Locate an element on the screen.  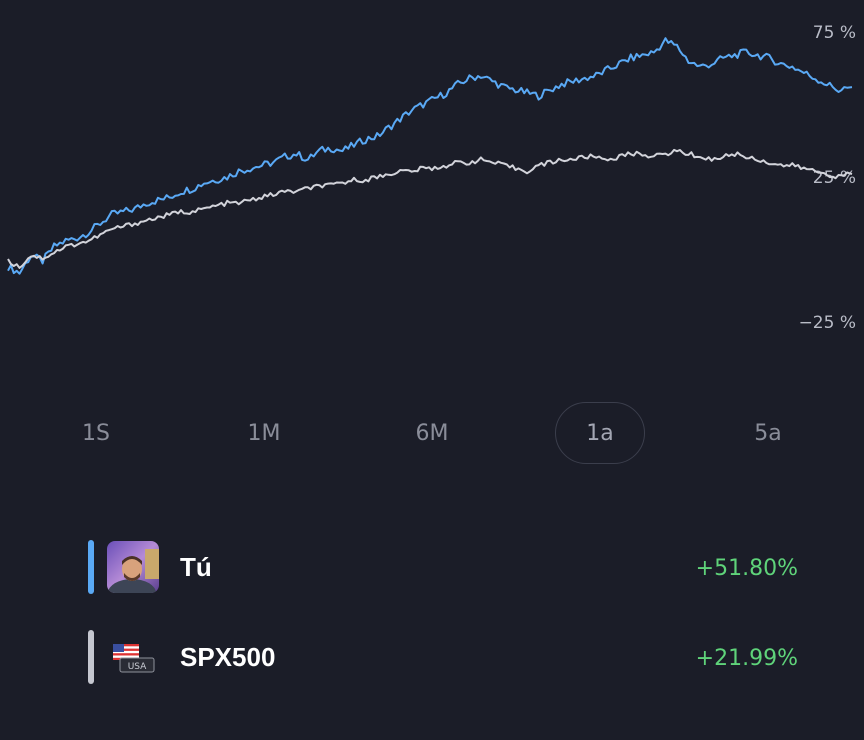
legend-name-spx500: SPX500 is located at coordinates (228, 657).